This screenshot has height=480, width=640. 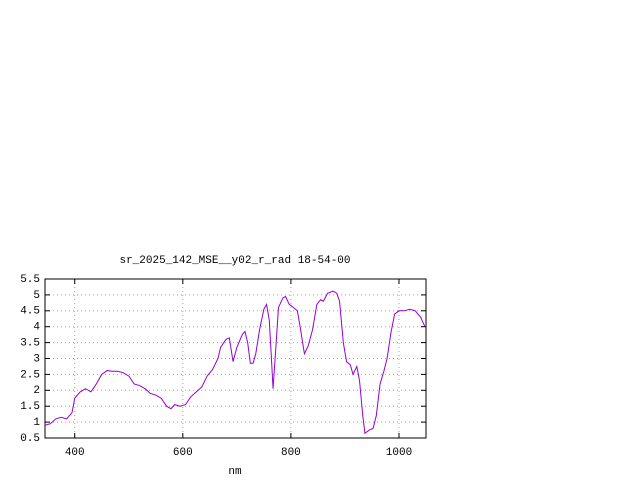 I want to click on y-tick-label: 4, so click(x=36, y=328).